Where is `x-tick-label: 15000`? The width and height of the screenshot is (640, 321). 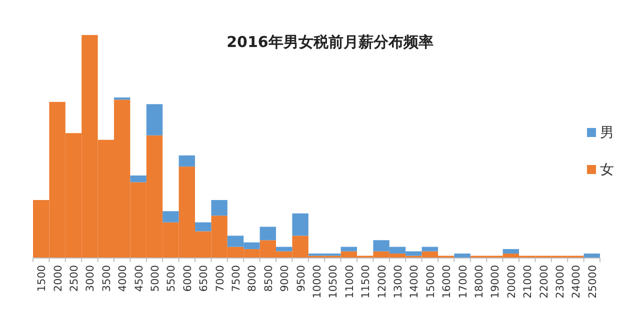
x-tick-label: 15000 is located at coordinates (430, 281).